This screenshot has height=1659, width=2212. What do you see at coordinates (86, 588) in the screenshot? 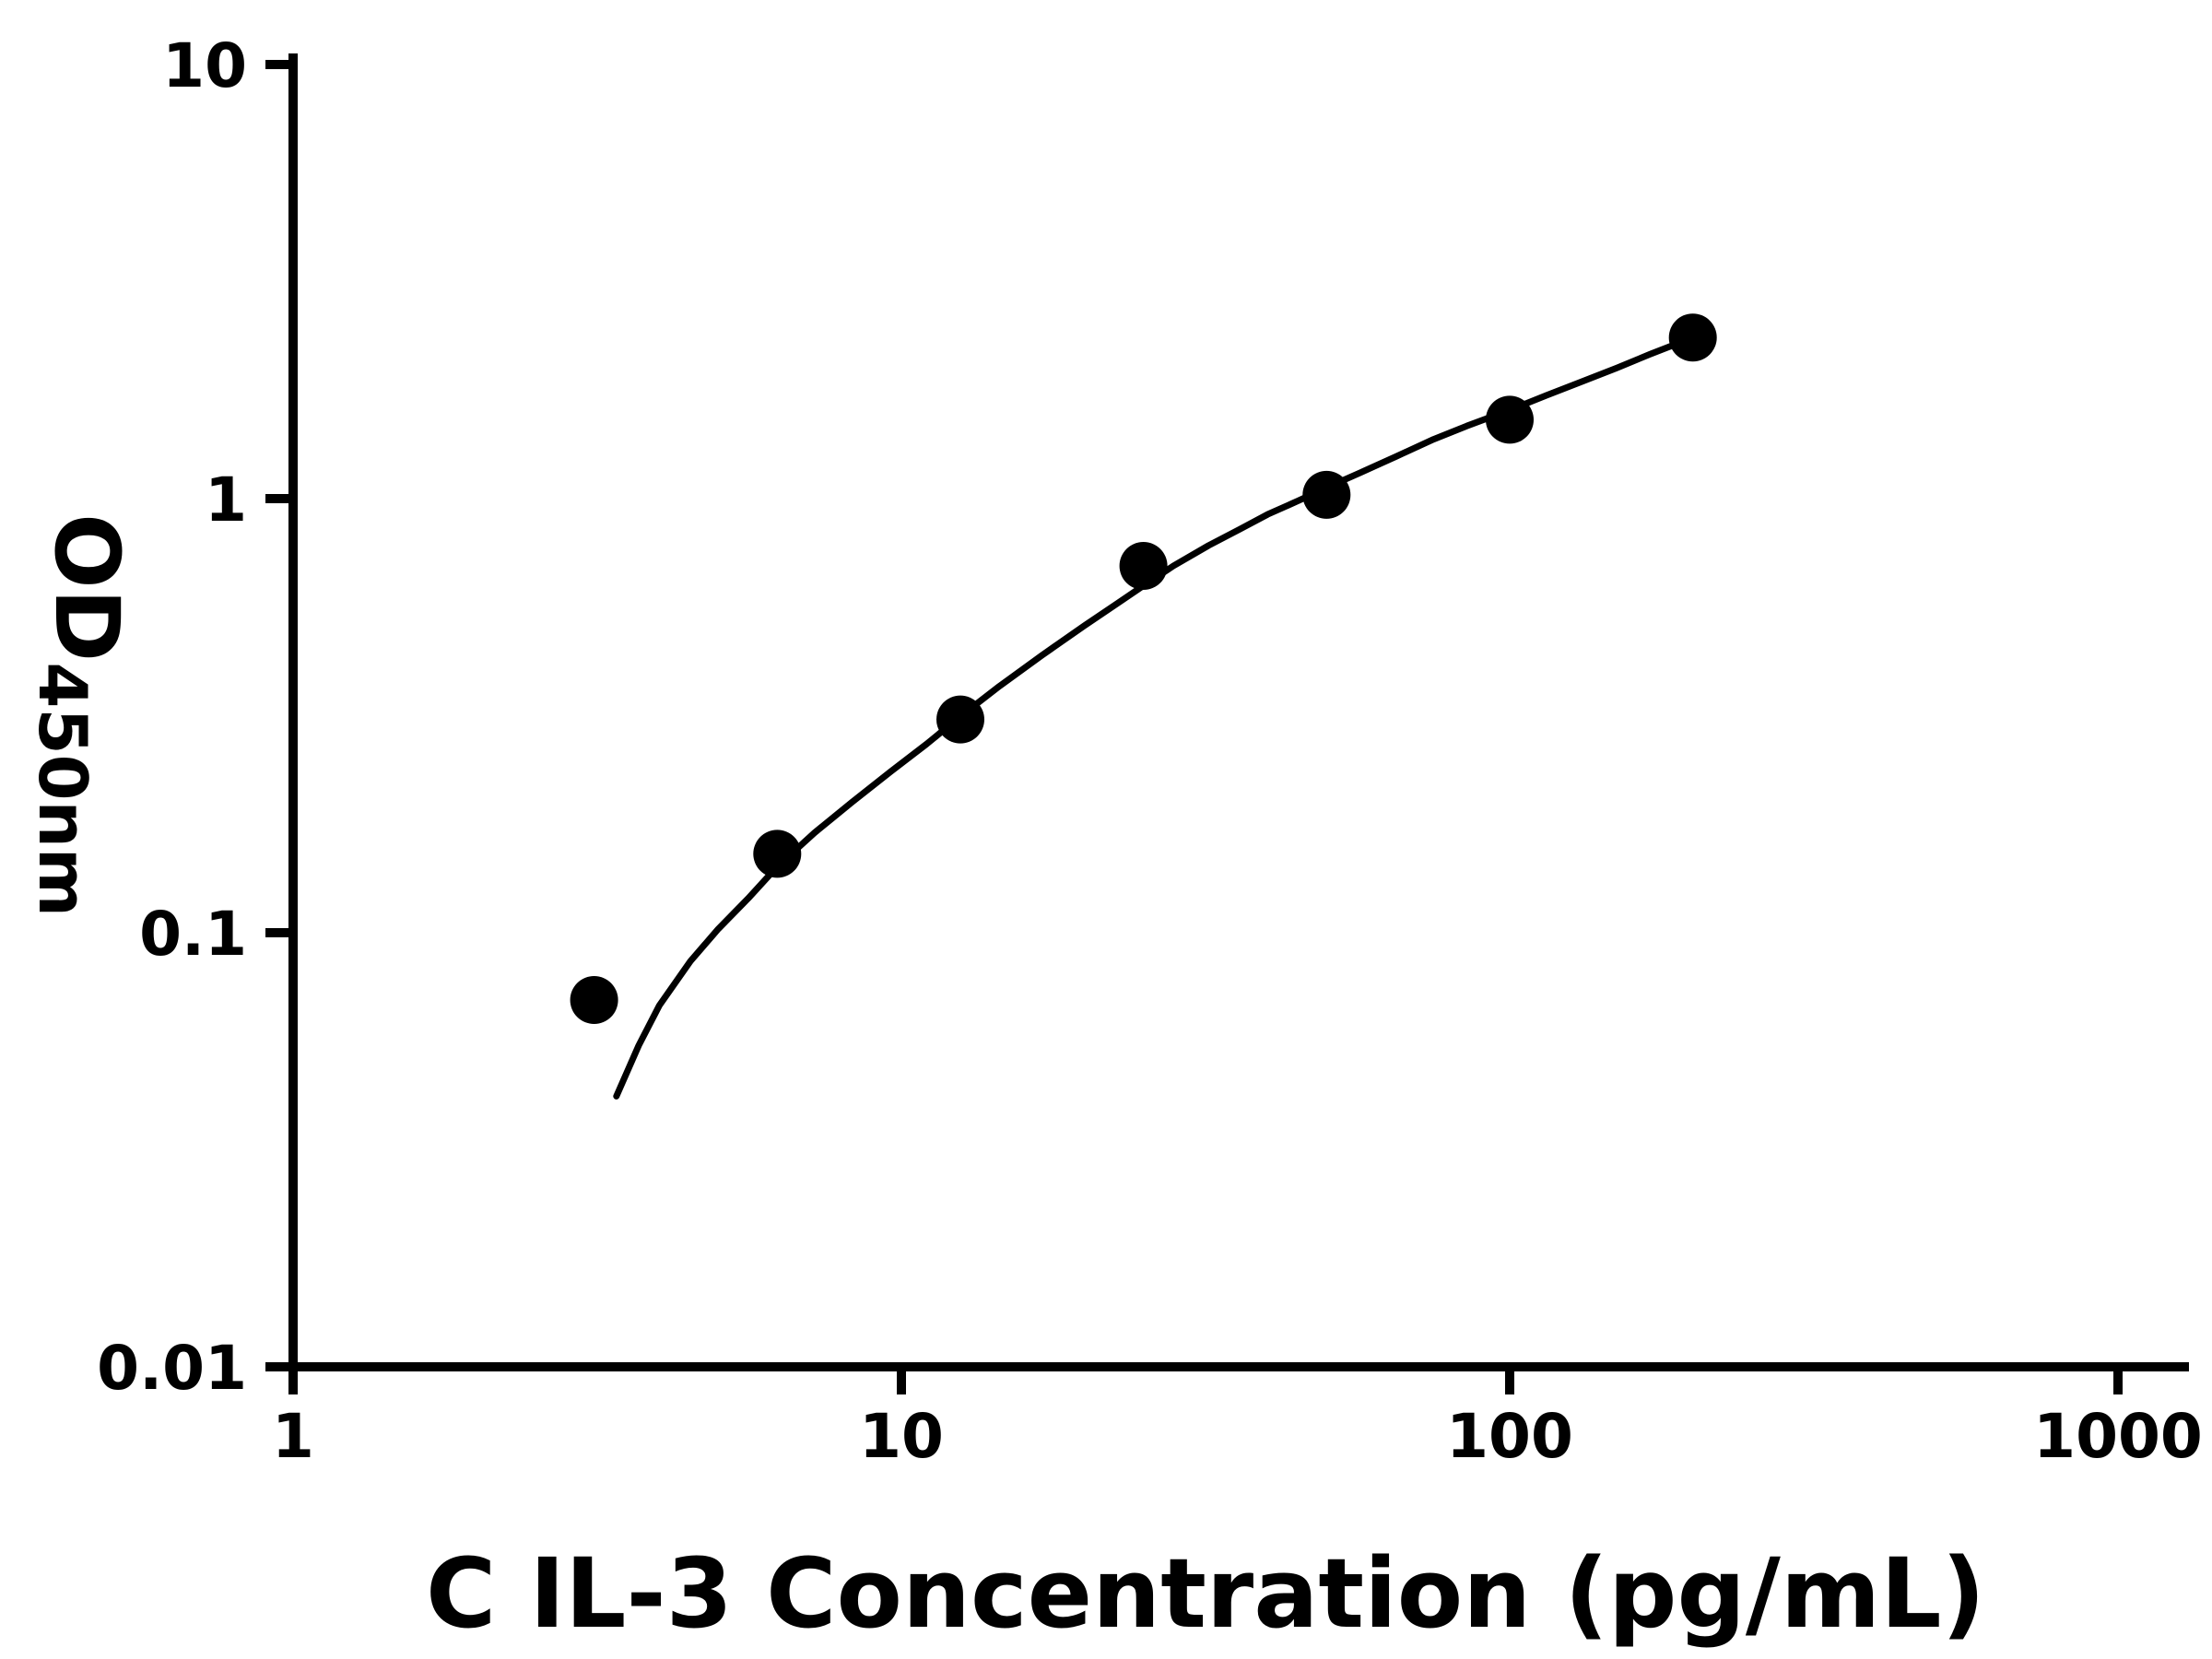
I see `y-axis-title-main: OD` at bounding box center [86, 588].